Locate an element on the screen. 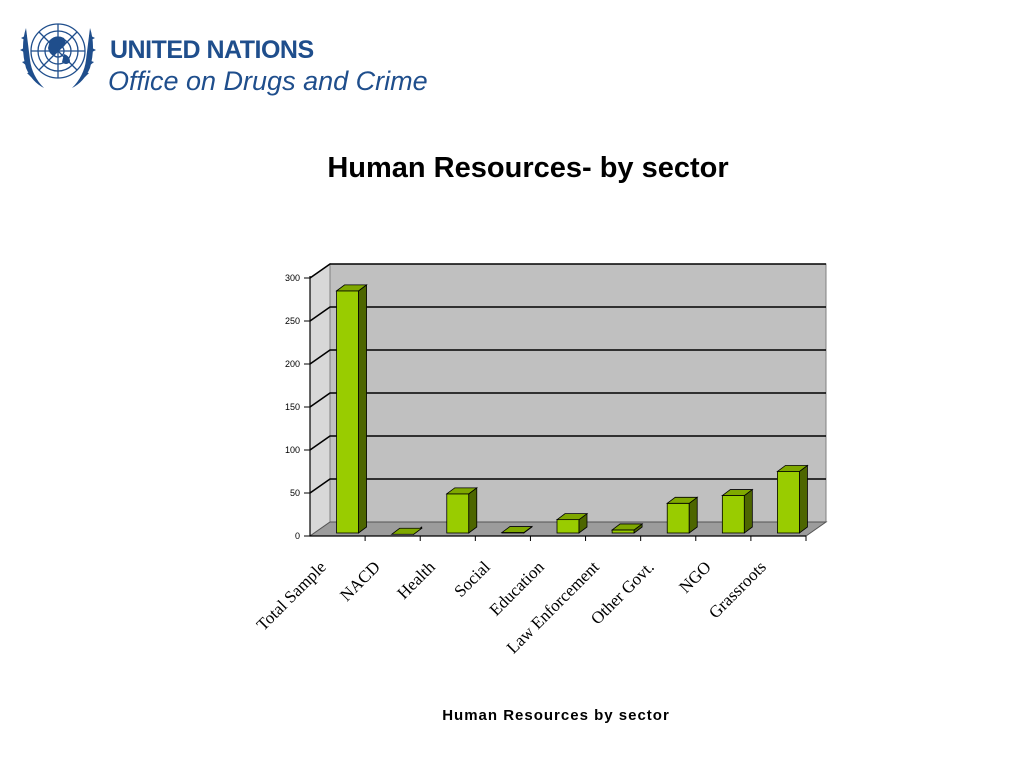  bar-grassroots is located at coordinates (788, 502).